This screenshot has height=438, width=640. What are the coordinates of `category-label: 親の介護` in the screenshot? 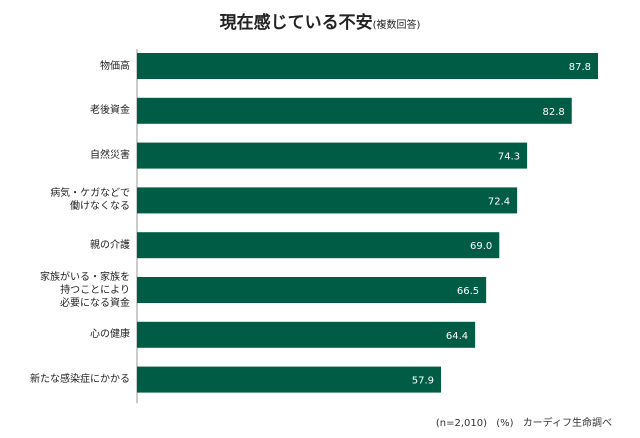 It's located at (110, 245).